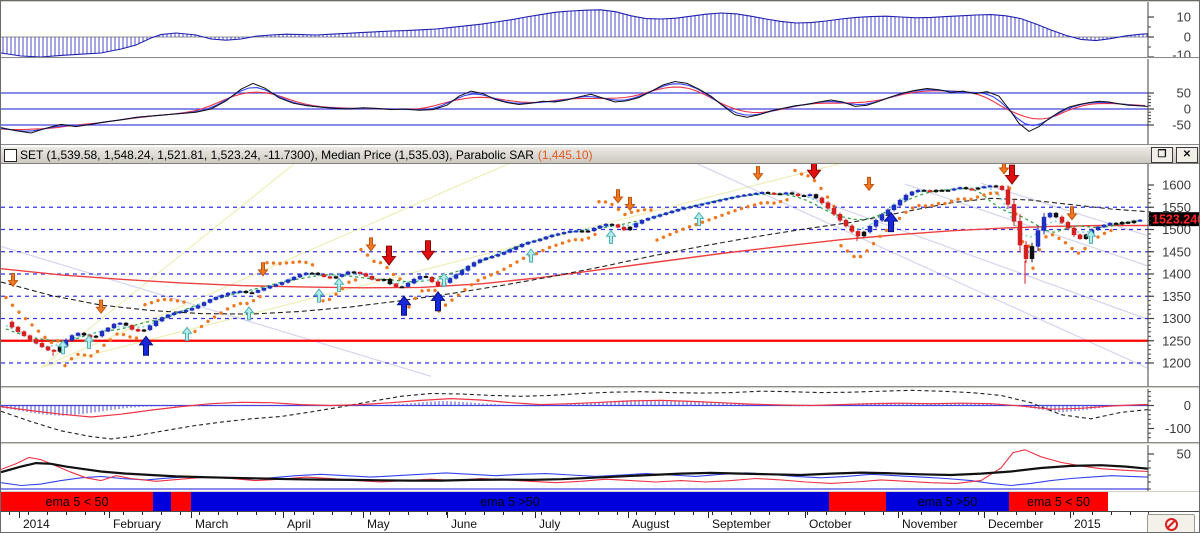 The image size is (1200, 533). What do you see at coordinates (181, 501) in the screenshot?
I see `ema-ribbon-segment-red` at bounding box center [181, 501].